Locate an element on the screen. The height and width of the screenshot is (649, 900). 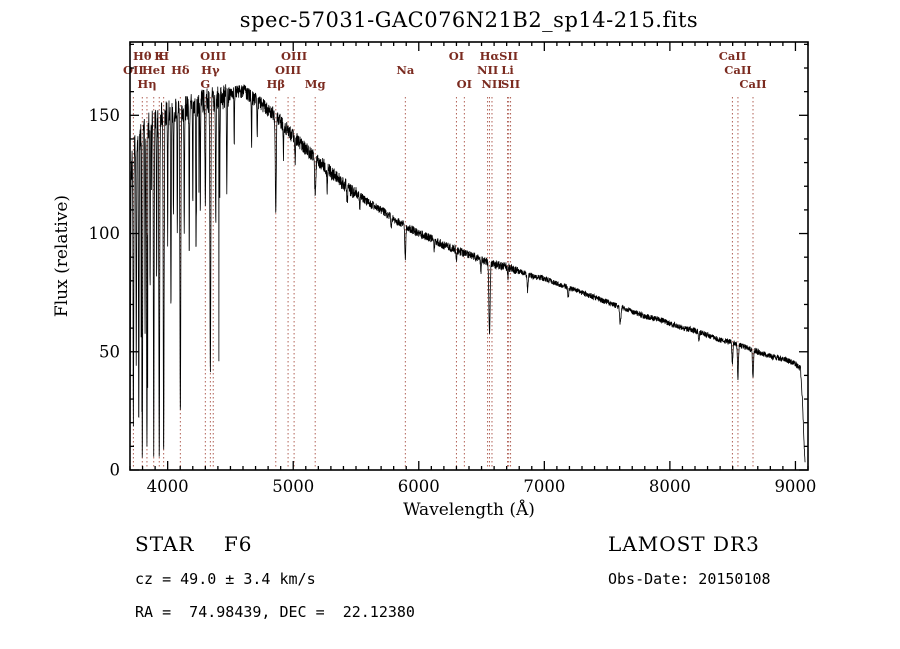
x-tick-label: 5000 is located at coordinates (293, 486).